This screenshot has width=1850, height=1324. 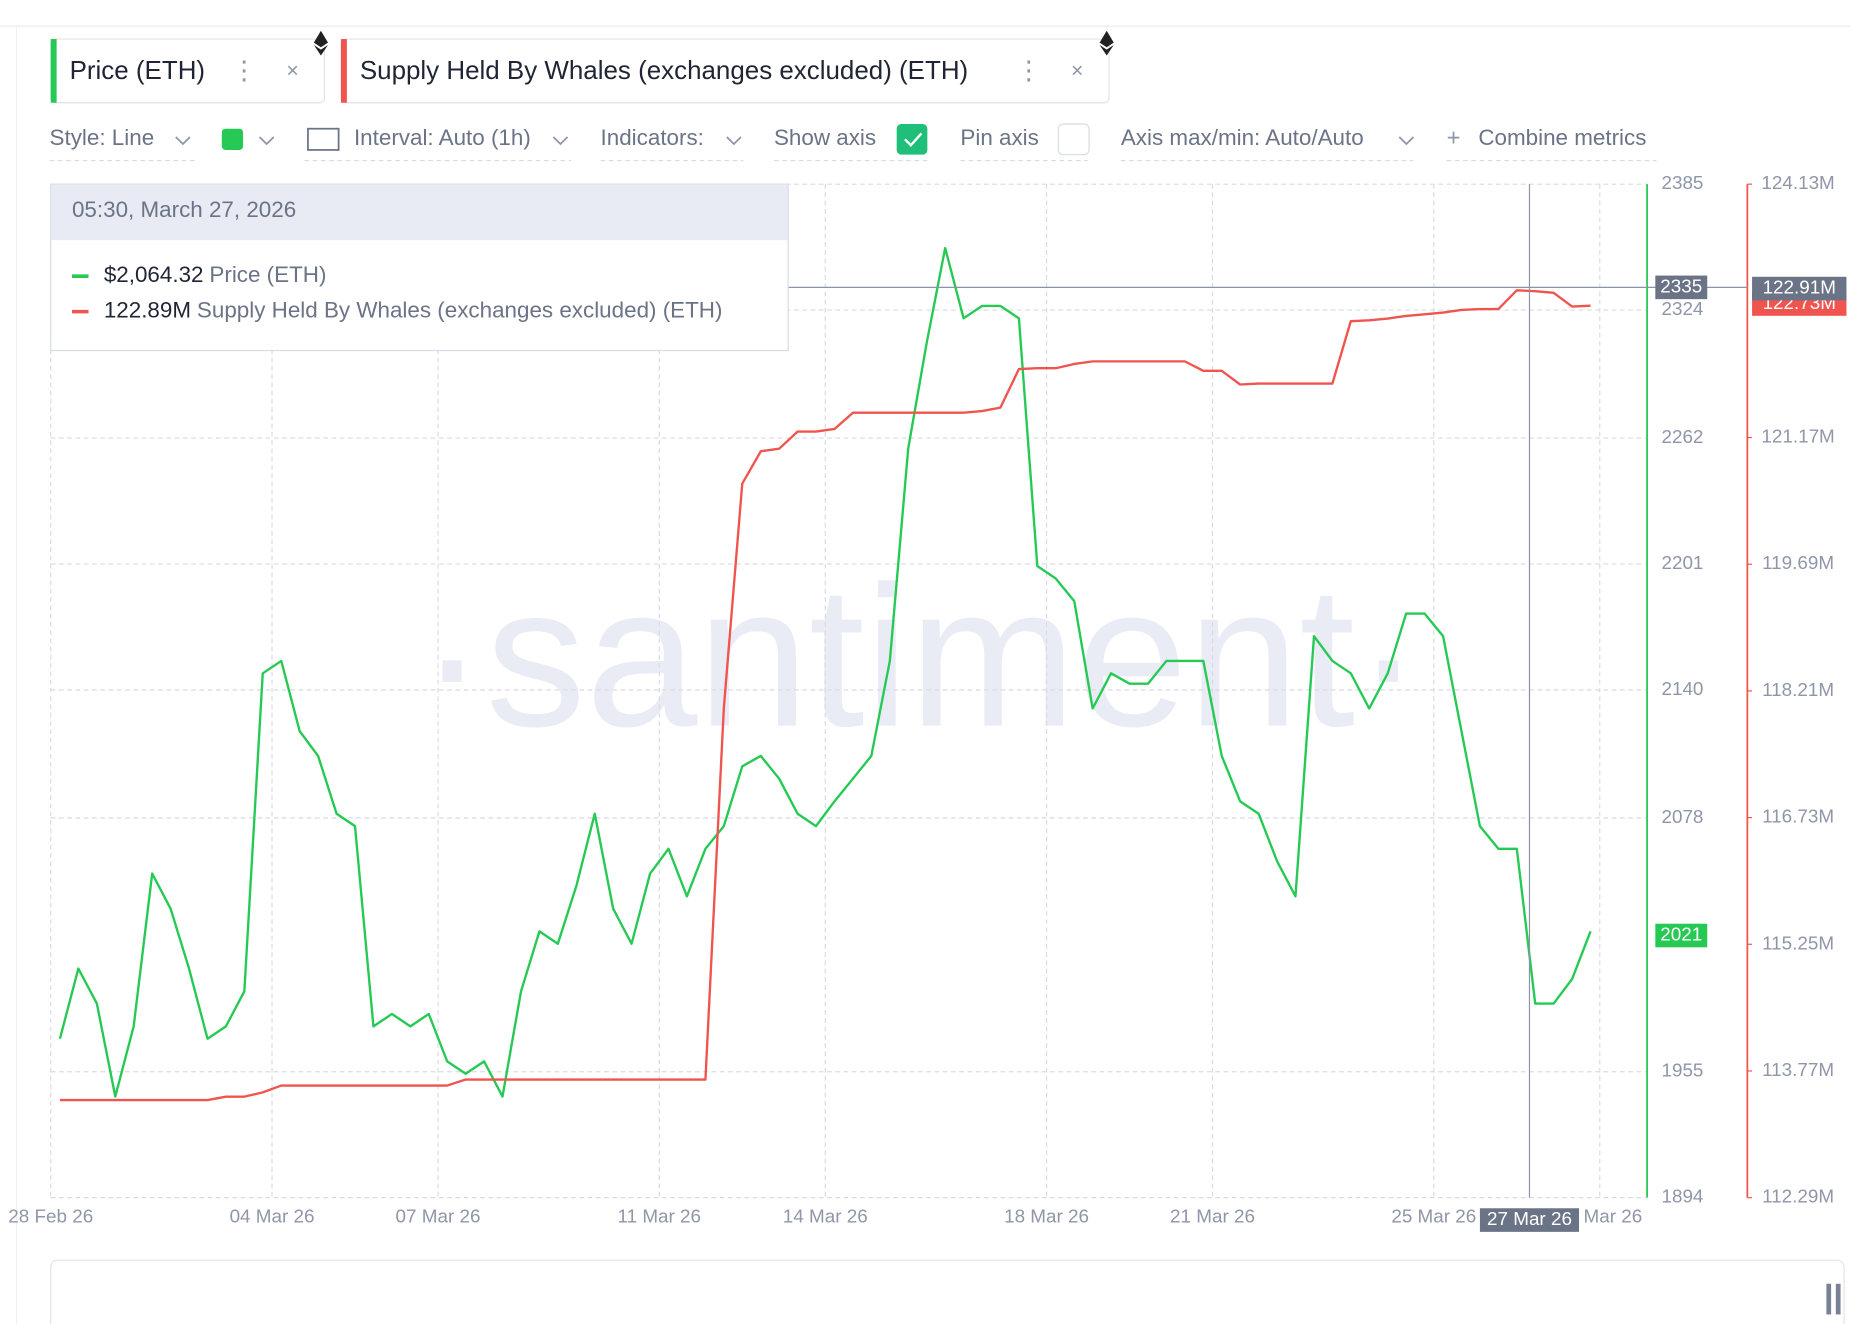 I want to click on crosshair-x-label: 27 Mar 26, so click(x=1529, y=1218).